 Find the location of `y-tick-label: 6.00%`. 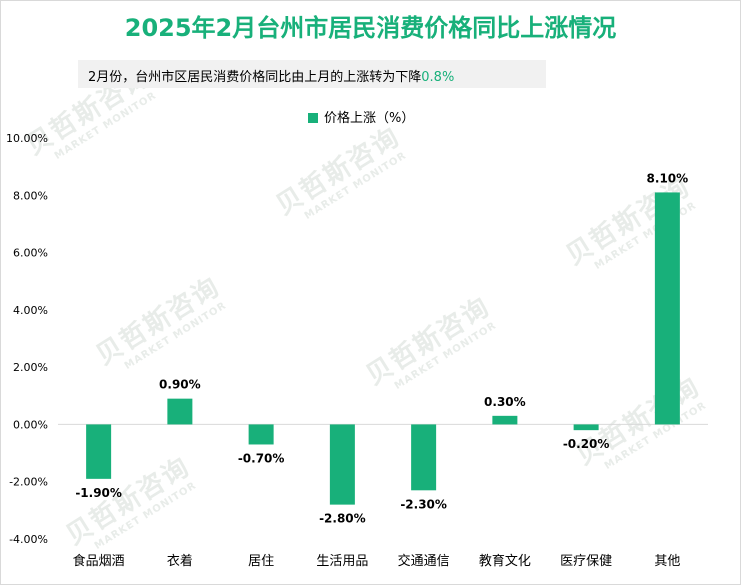

y-tick-label: 6.00% is located at coordinates (30, 253).